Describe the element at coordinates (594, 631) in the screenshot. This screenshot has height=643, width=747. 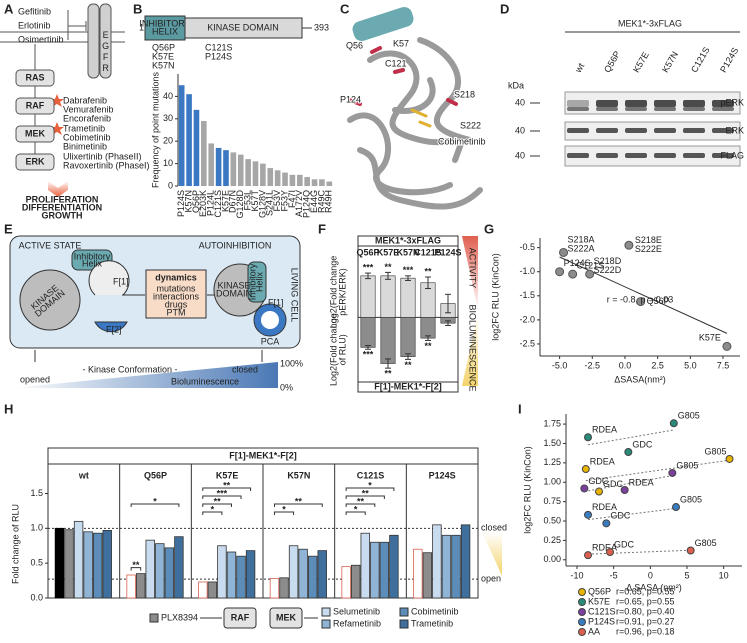
I see `legend-label: AA` at that location.